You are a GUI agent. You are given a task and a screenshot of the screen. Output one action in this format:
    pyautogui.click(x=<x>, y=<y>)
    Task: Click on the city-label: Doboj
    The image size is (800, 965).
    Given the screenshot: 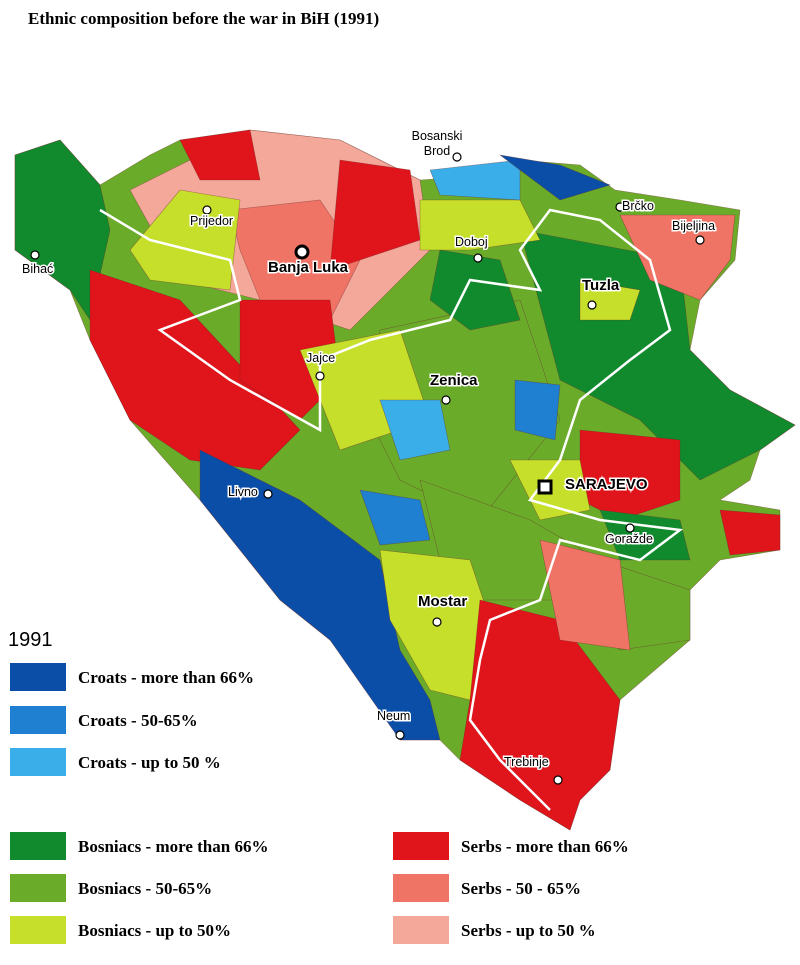 What is the action you would take?
    pyautogui.click(x=471, y=242)
    